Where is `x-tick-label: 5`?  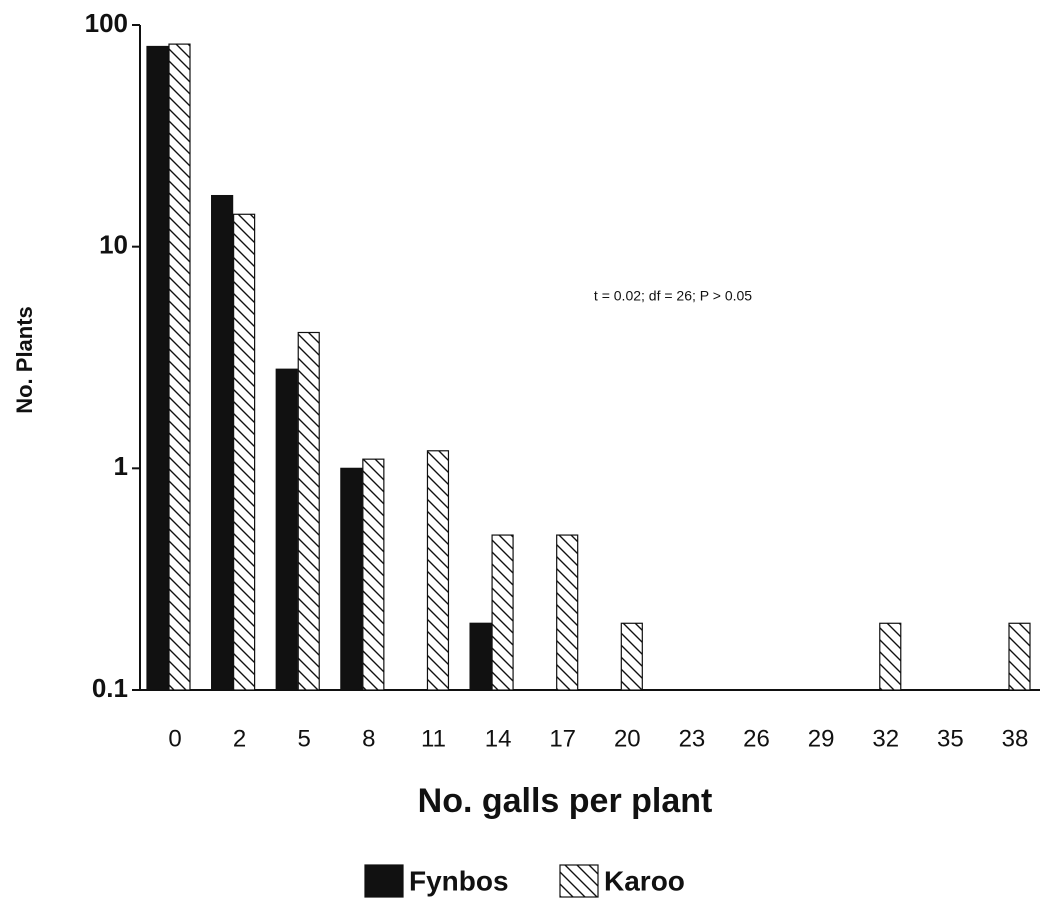
x-tick-label: 5 is located at coordinates (304, 738).